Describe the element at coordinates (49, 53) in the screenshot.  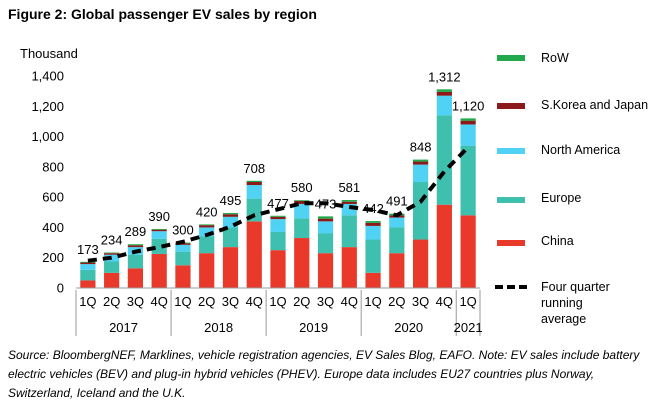
I see `y-axis-unit-label: Thousand` at that location.